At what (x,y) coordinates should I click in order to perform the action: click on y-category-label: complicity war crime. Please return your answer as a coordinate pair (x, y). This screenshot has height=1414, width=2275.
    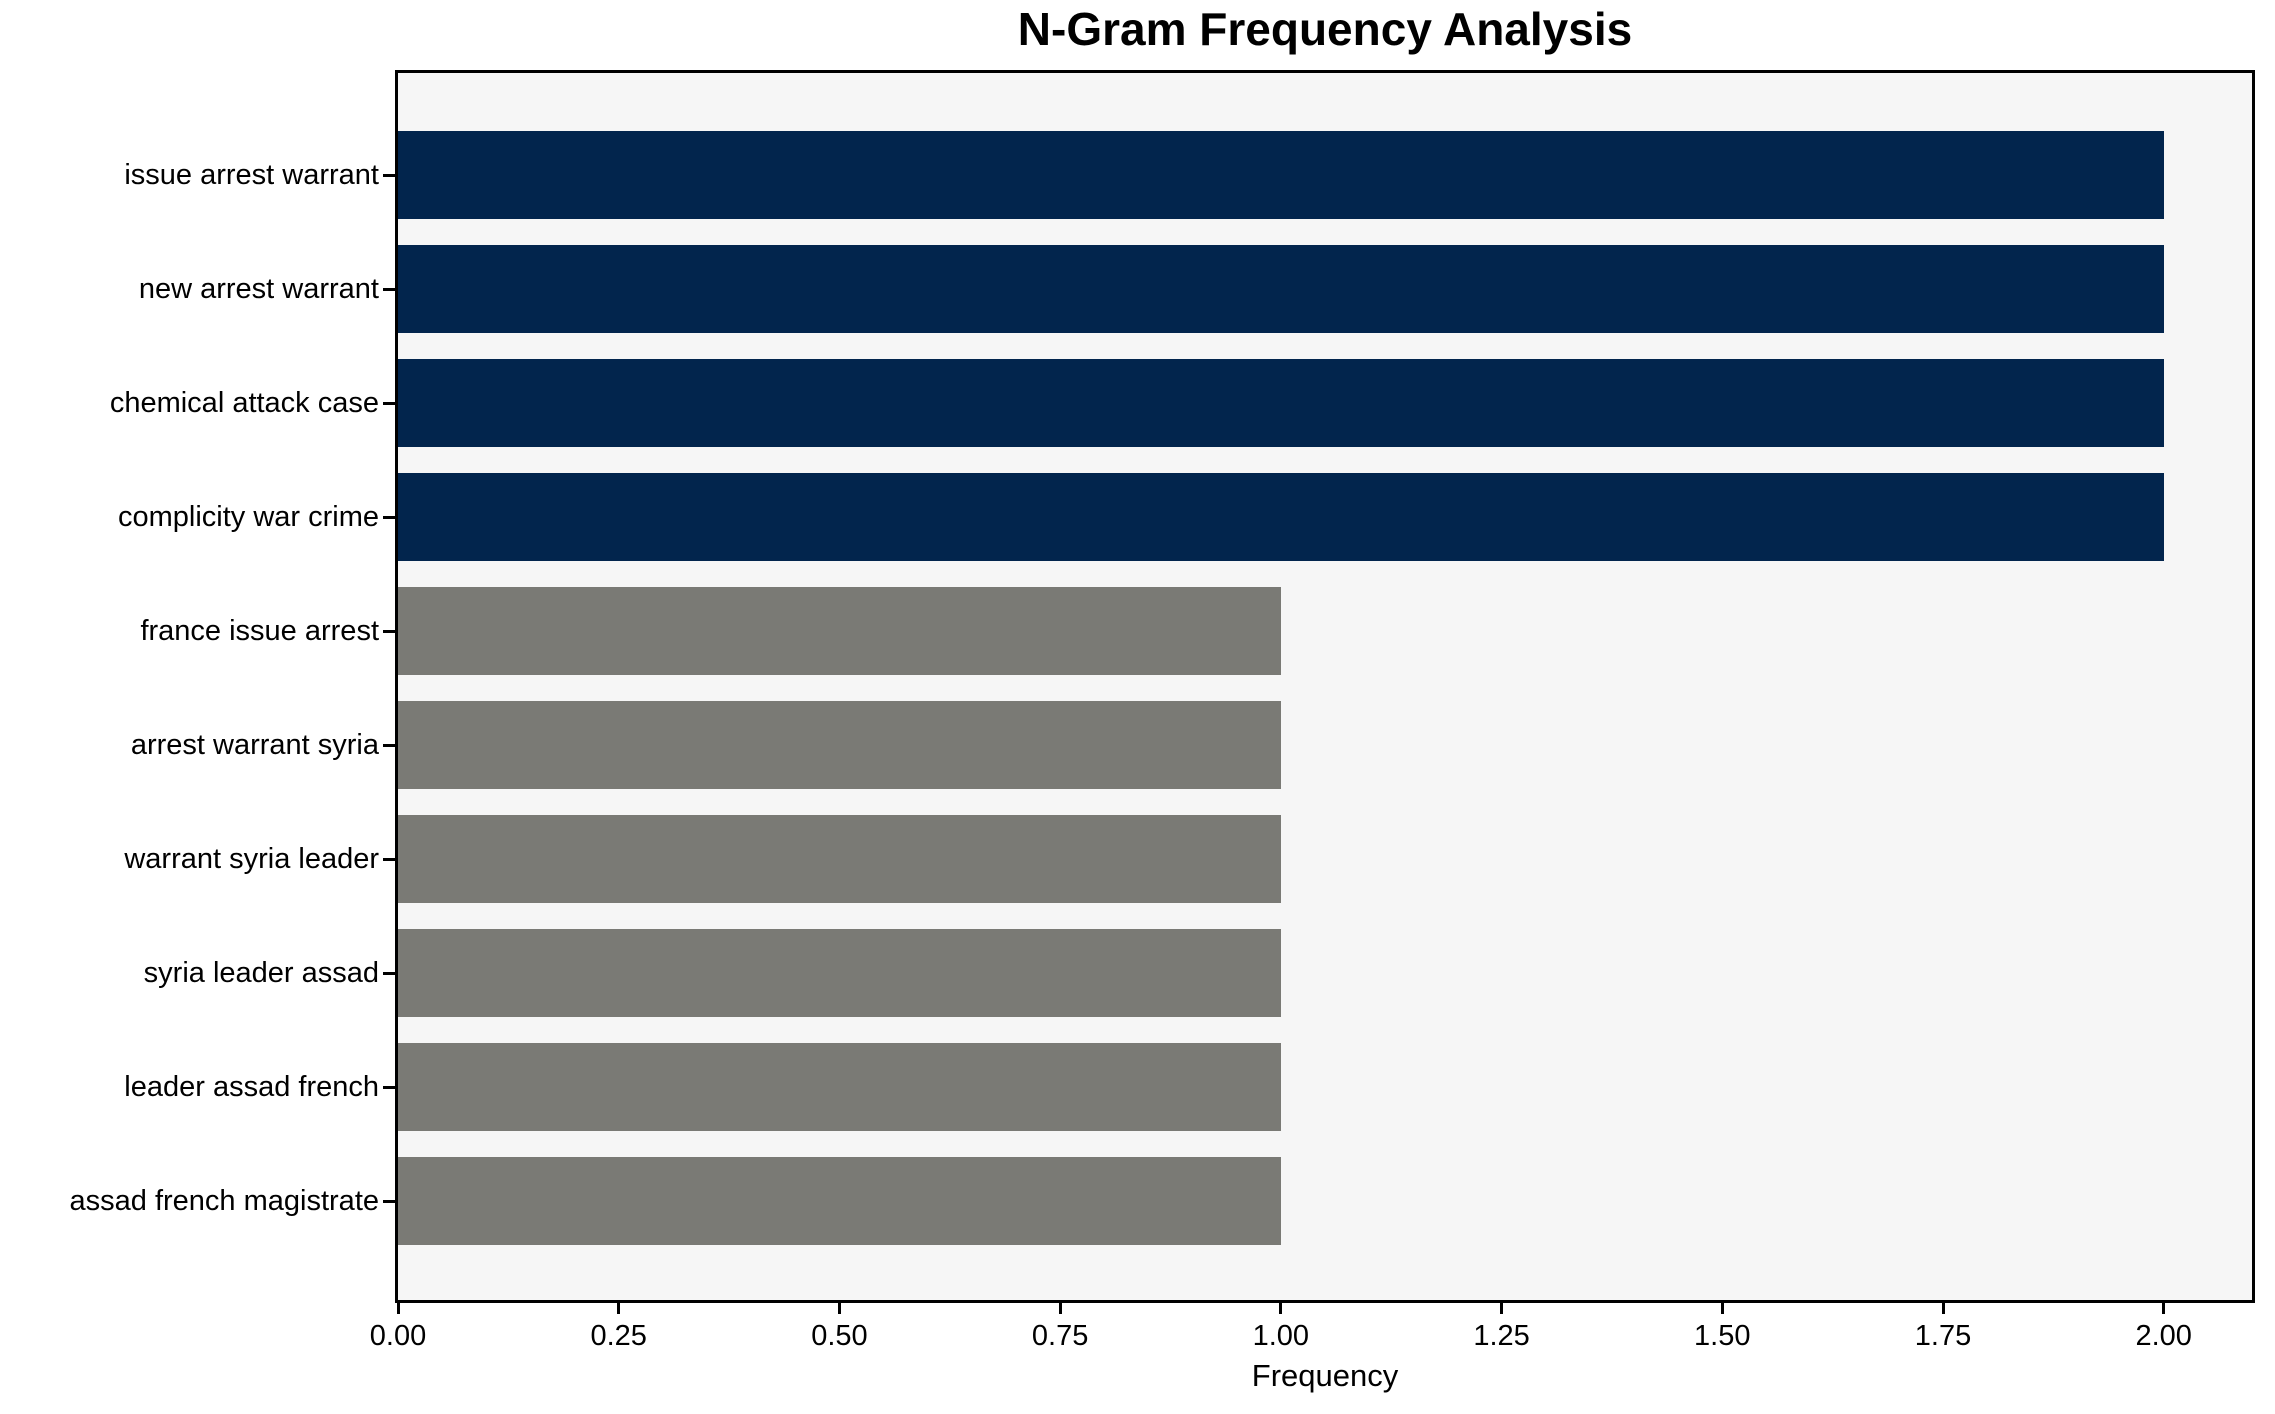
    Looking at the image, I should click on (248, 517).